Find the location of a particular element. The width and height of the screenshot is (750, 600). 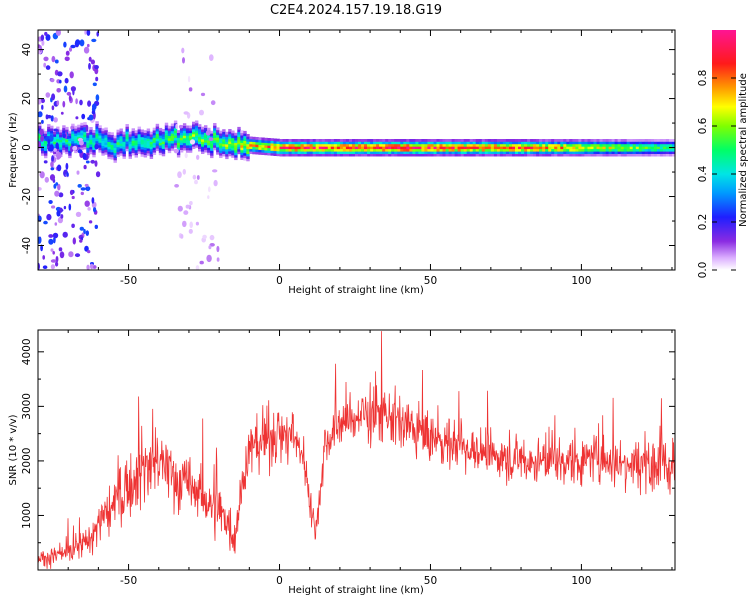

spectrogram-y-label: Frequency (Hz) is located at coordinates (13, 150).